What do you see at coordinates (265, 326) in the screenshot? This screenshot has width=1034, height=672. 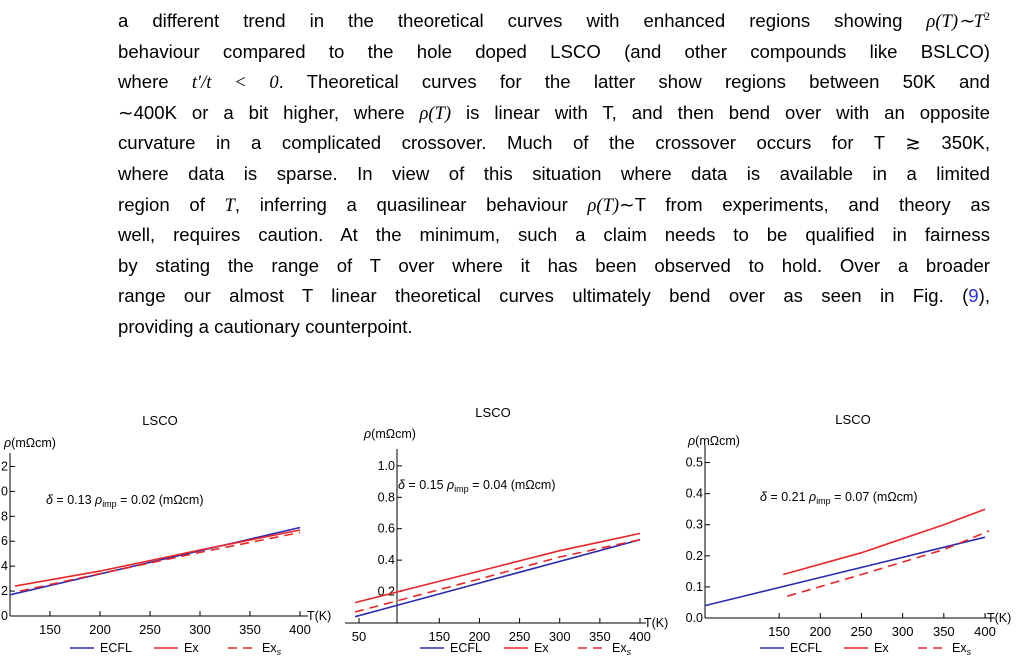 I see `text-line: providing a cautionary counterpoint.` at bounding box center [265, 326].